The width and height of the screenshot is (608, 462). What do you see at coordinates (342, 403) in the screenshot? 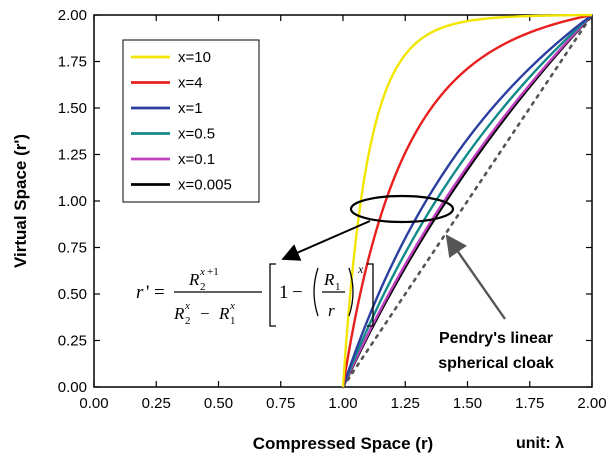
I see `x-tick-label: 1.00` at bounding box center [342, 403].